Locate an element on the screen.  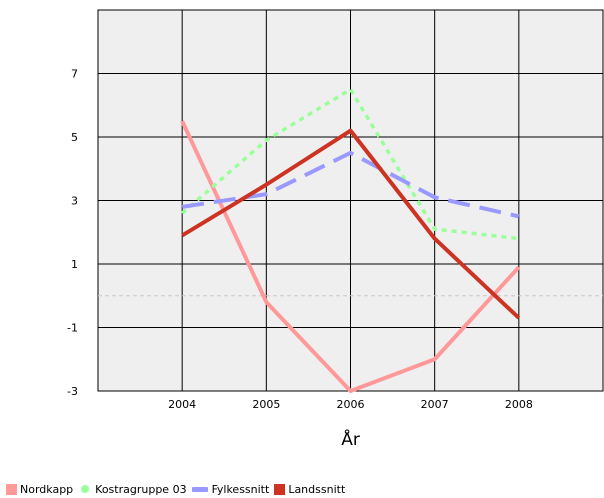
legend-swatch-landssnitt is located at coordinates (280, 489).